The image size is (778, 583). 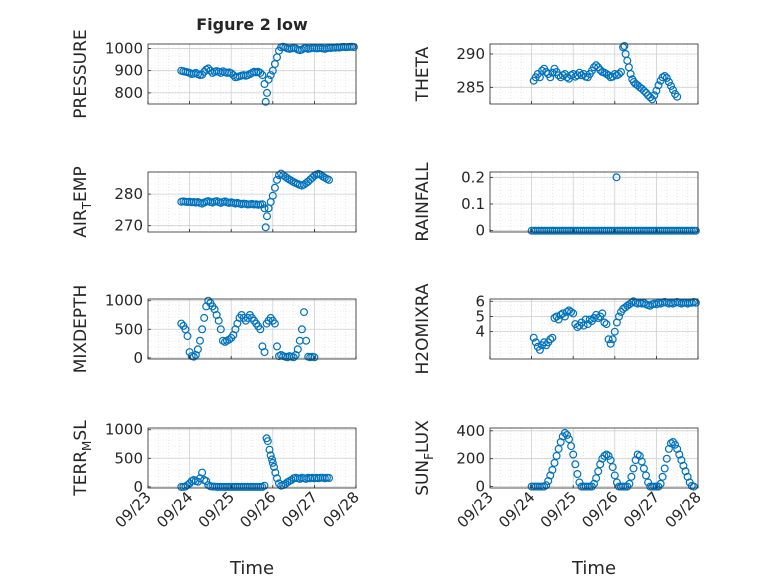 I want to click on pressure-axes-frame, so click(x=252, y=74).